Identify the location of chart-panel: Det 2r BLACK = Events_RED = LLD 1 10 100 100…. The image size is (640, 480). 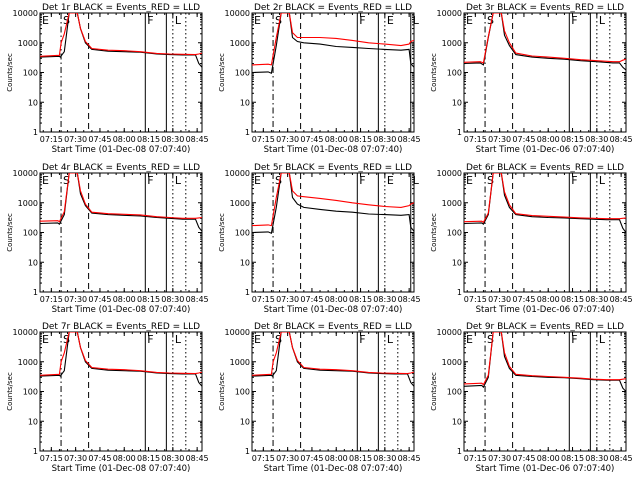
(319, 79).